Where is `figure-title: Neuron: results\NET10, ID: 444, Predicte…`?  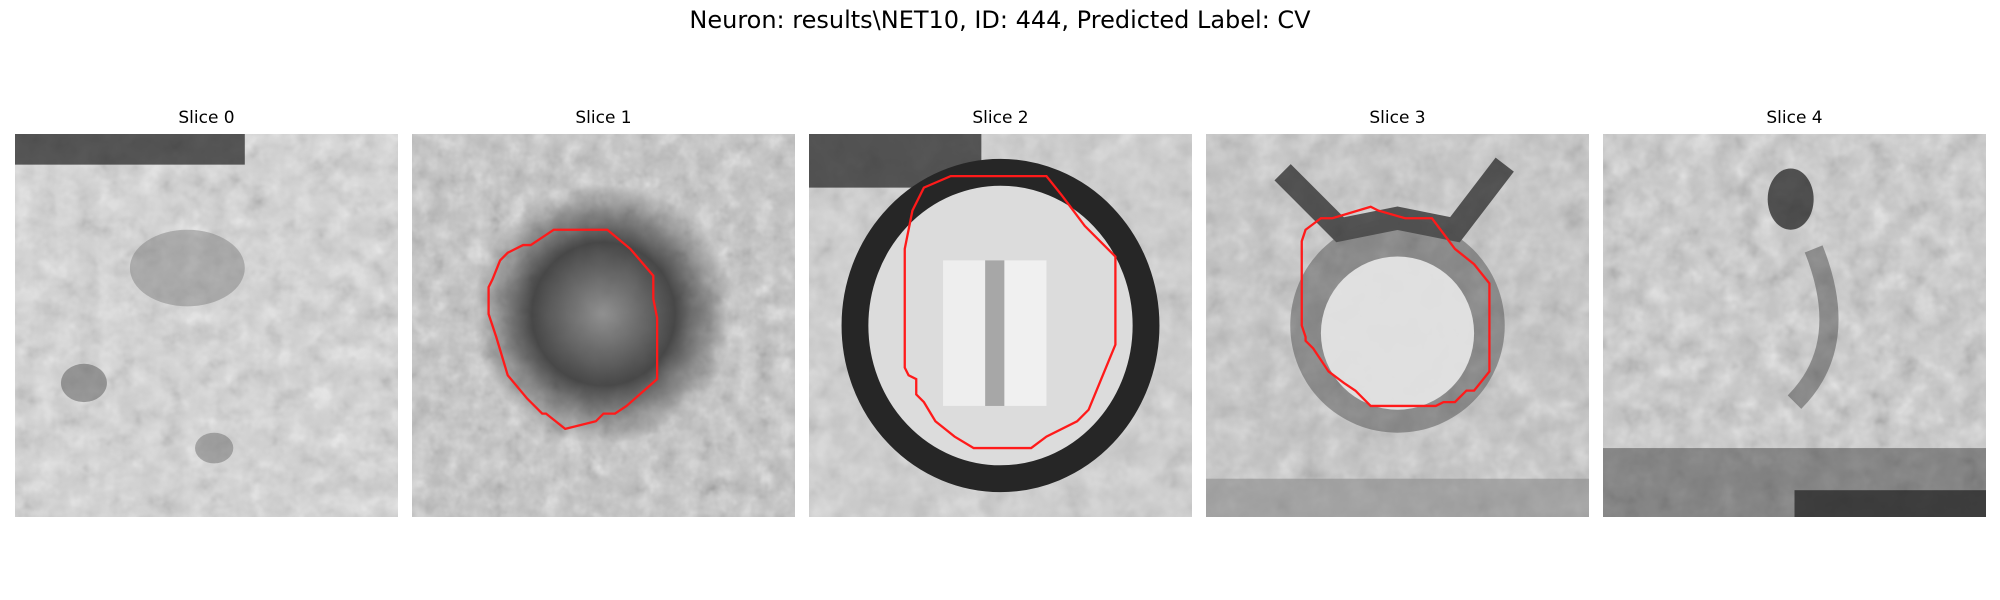 figure-title: Neuron: results\NET10, ID: 444, Predicte… is located at coordinates (1000, 20).